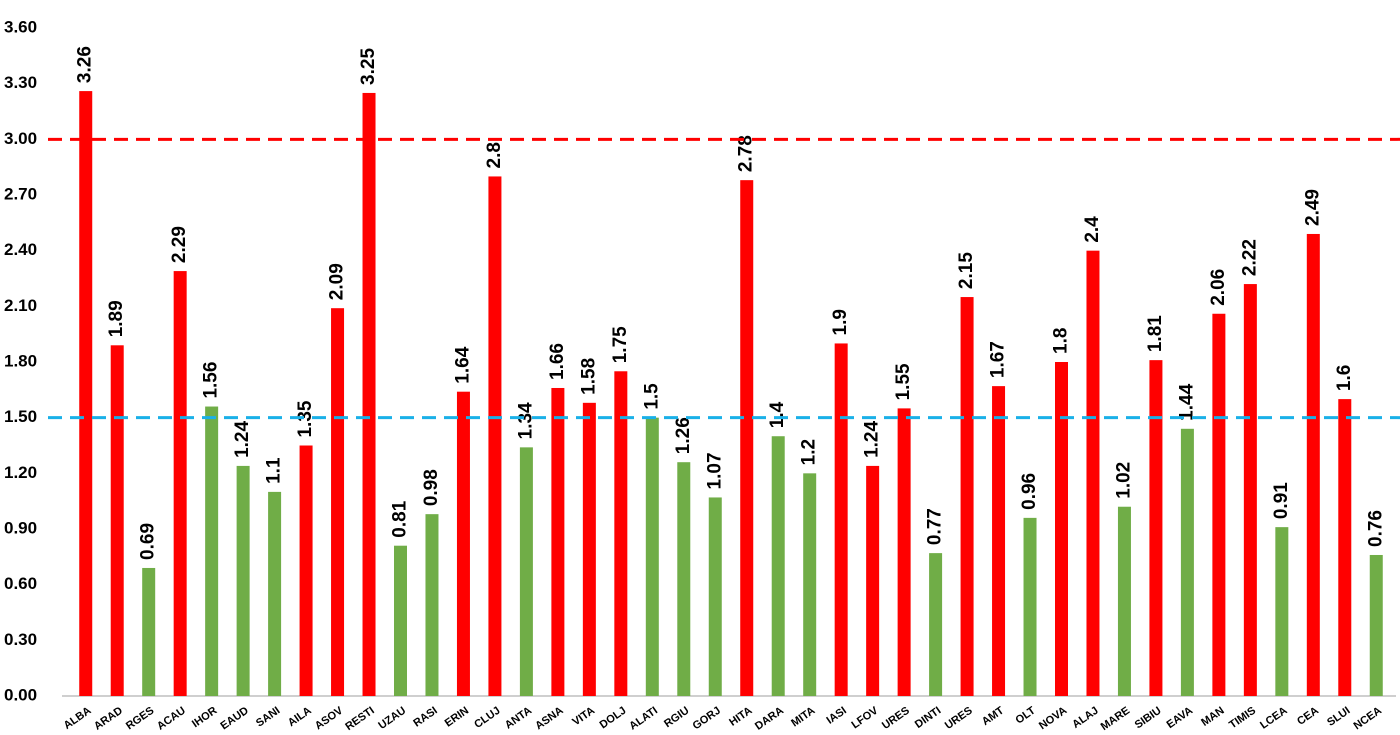 Image resolution: width=1400 pixels, height=735 pixels. I want to click on x-tick-label: MARE, so click(1115, 719).